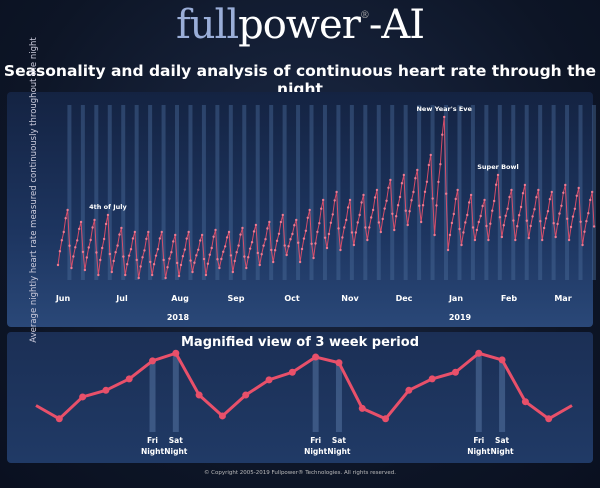 The width and height of the screenshot is (600, 488). I want to click on month-label: Oct, so click(292, 298).